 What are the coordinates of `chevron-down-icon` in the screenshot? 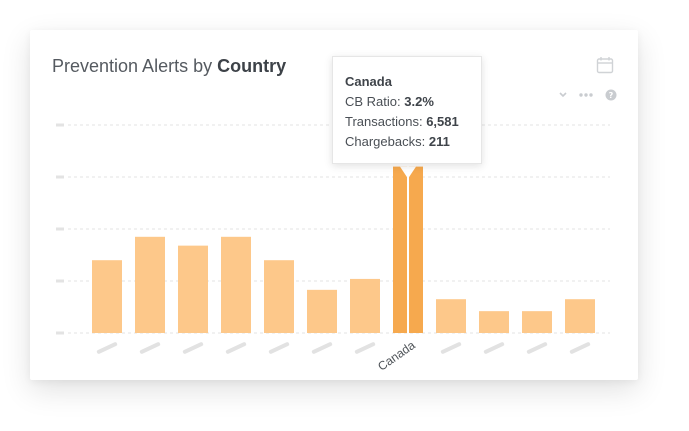 It's located at (563, 97).